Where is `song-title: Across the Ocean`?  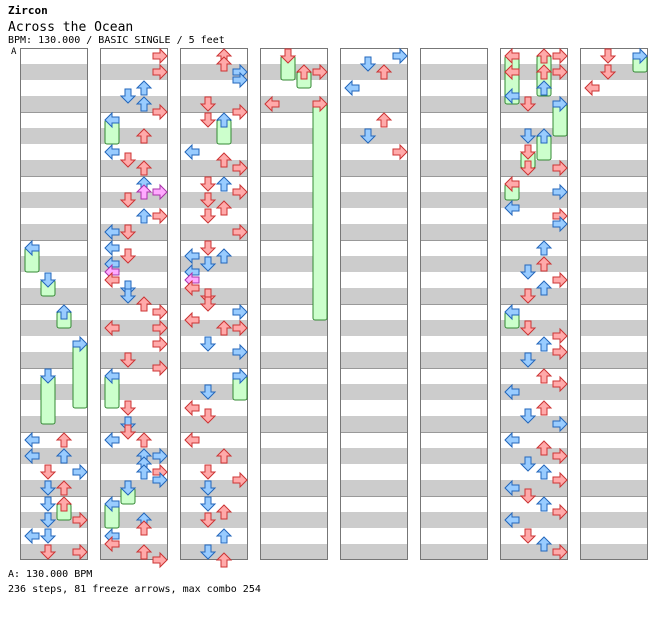
song-title: Across the Ocean is located at coordinates (71, 27).